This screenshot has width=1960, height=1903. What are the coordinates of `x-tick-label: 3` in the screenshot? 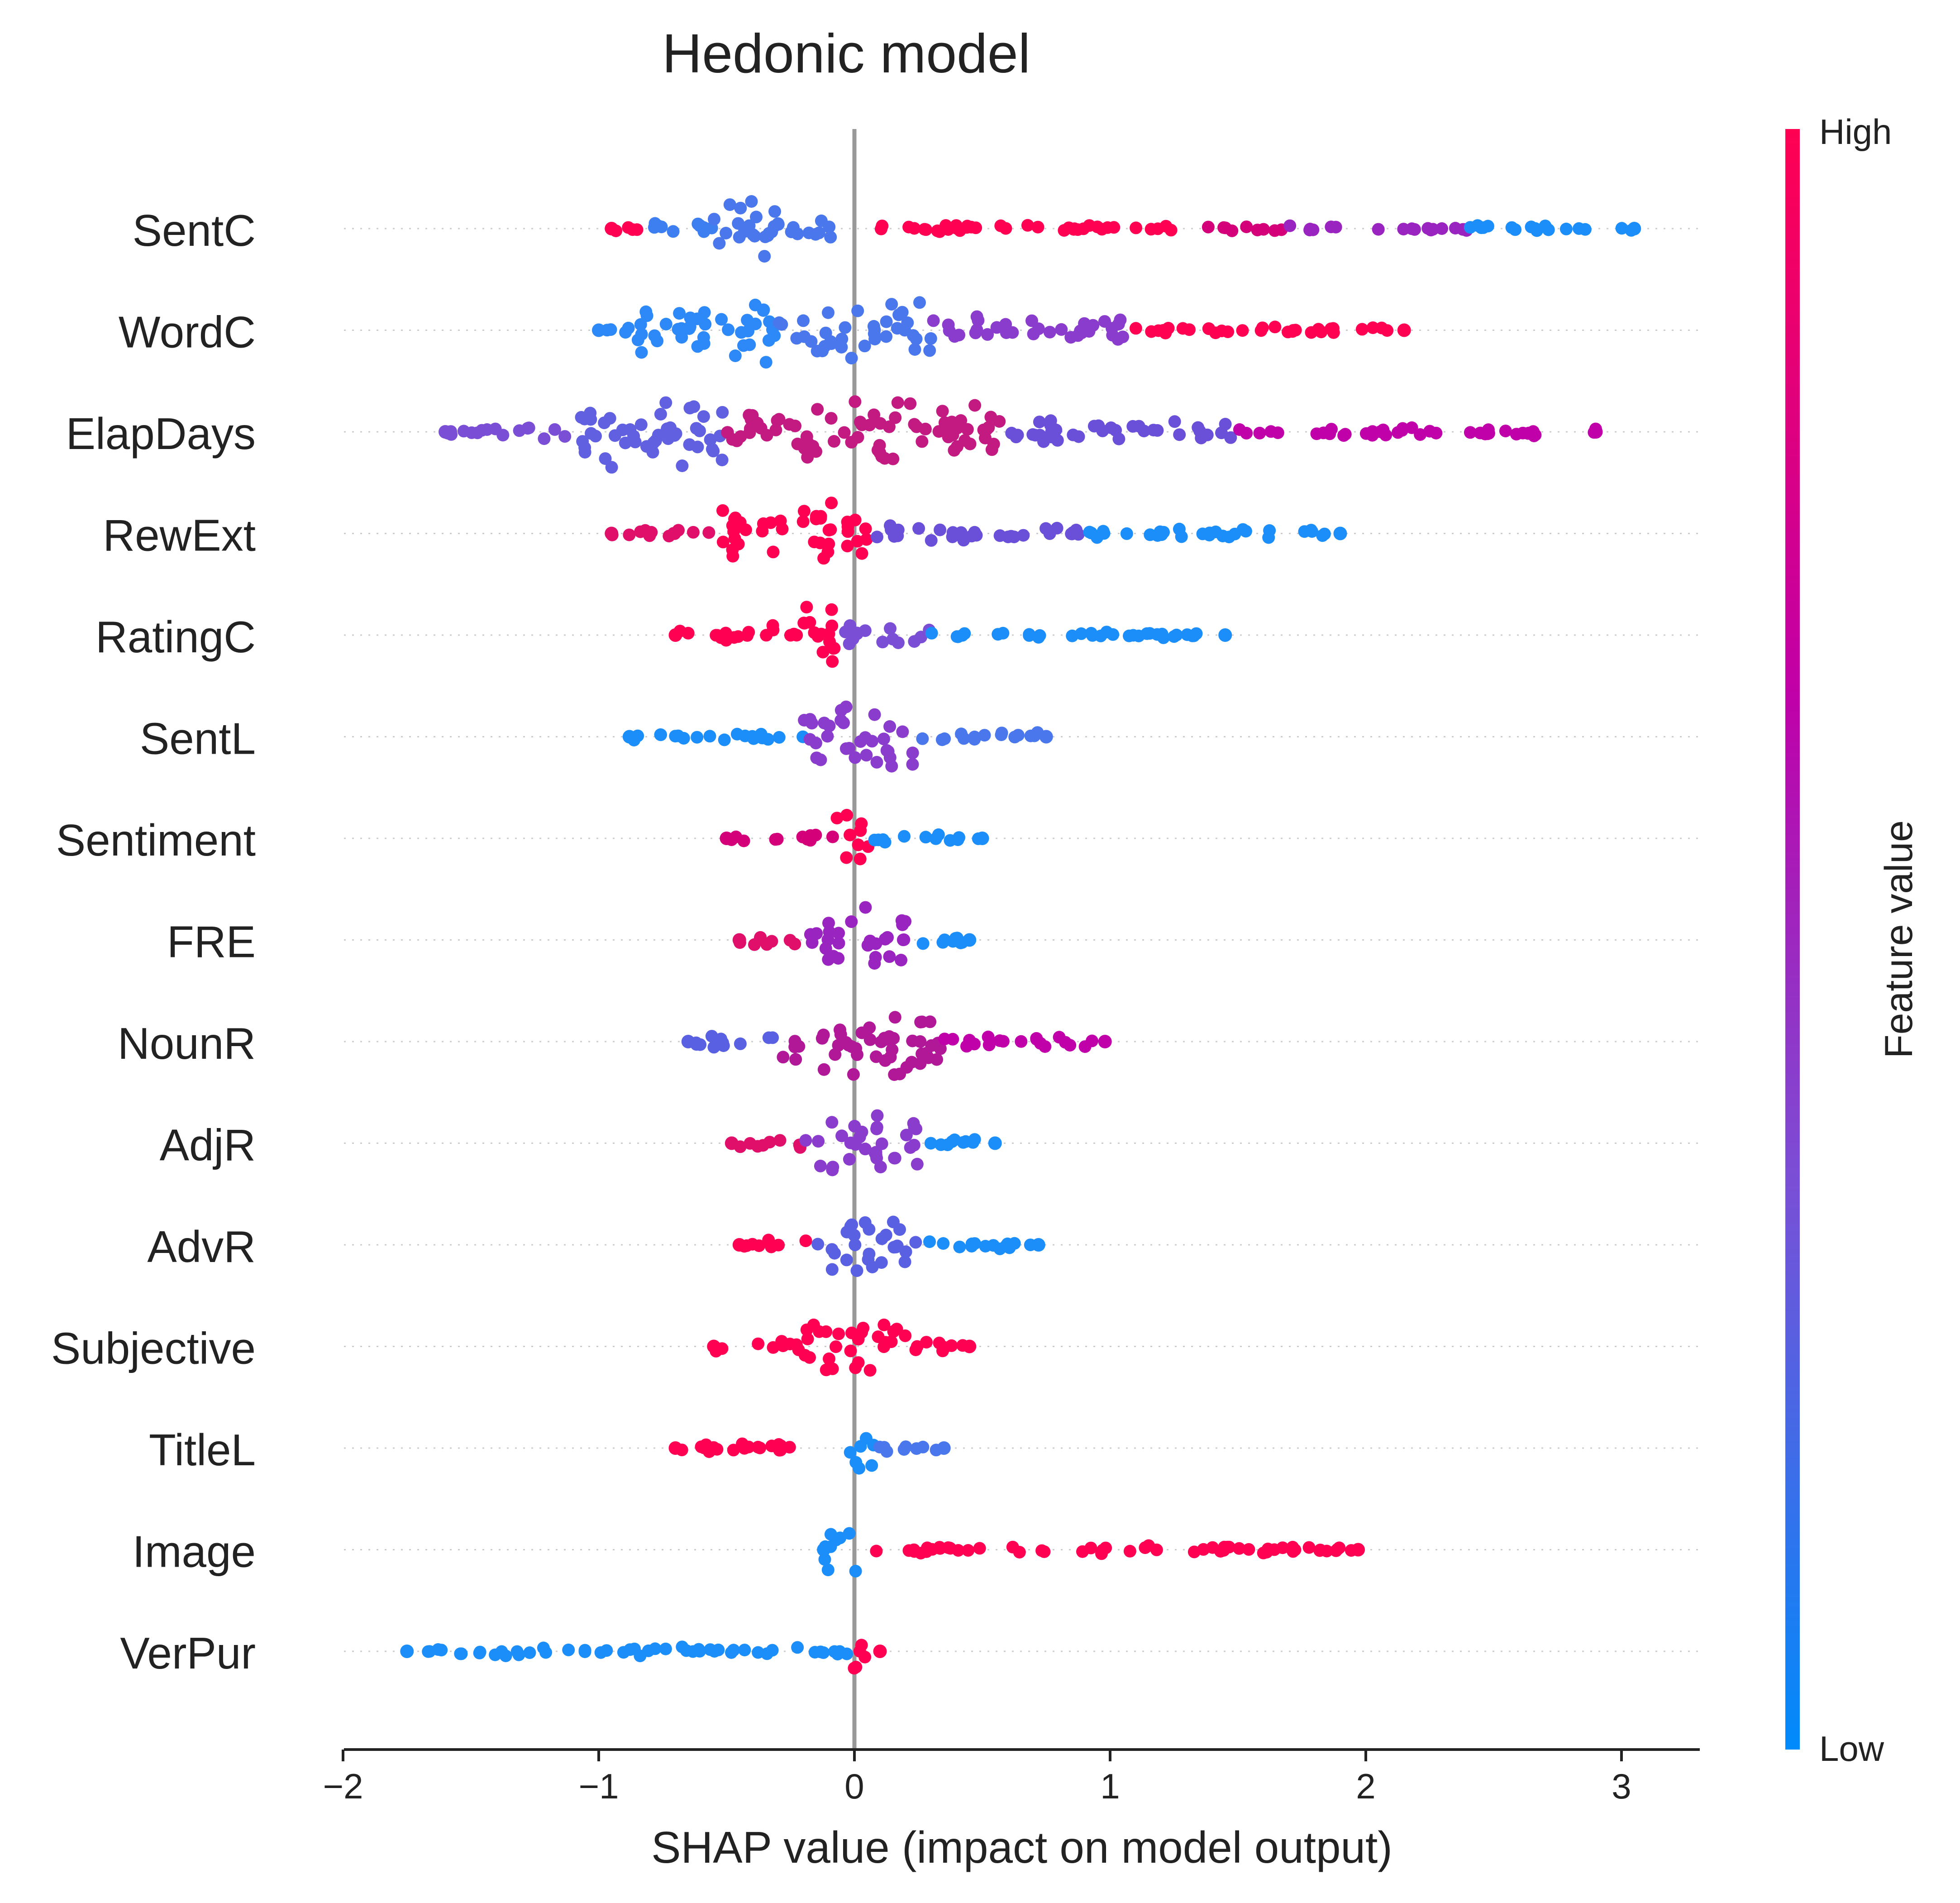 It's located at (1621, 1786).